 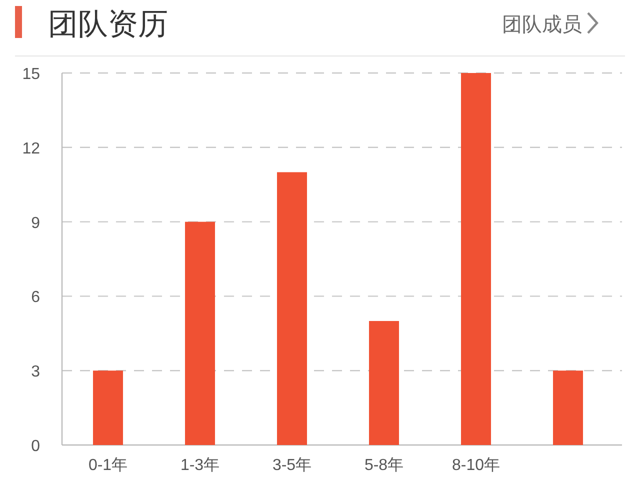 I want to click on y-tick-label: 0, so click(x=35, y=446).